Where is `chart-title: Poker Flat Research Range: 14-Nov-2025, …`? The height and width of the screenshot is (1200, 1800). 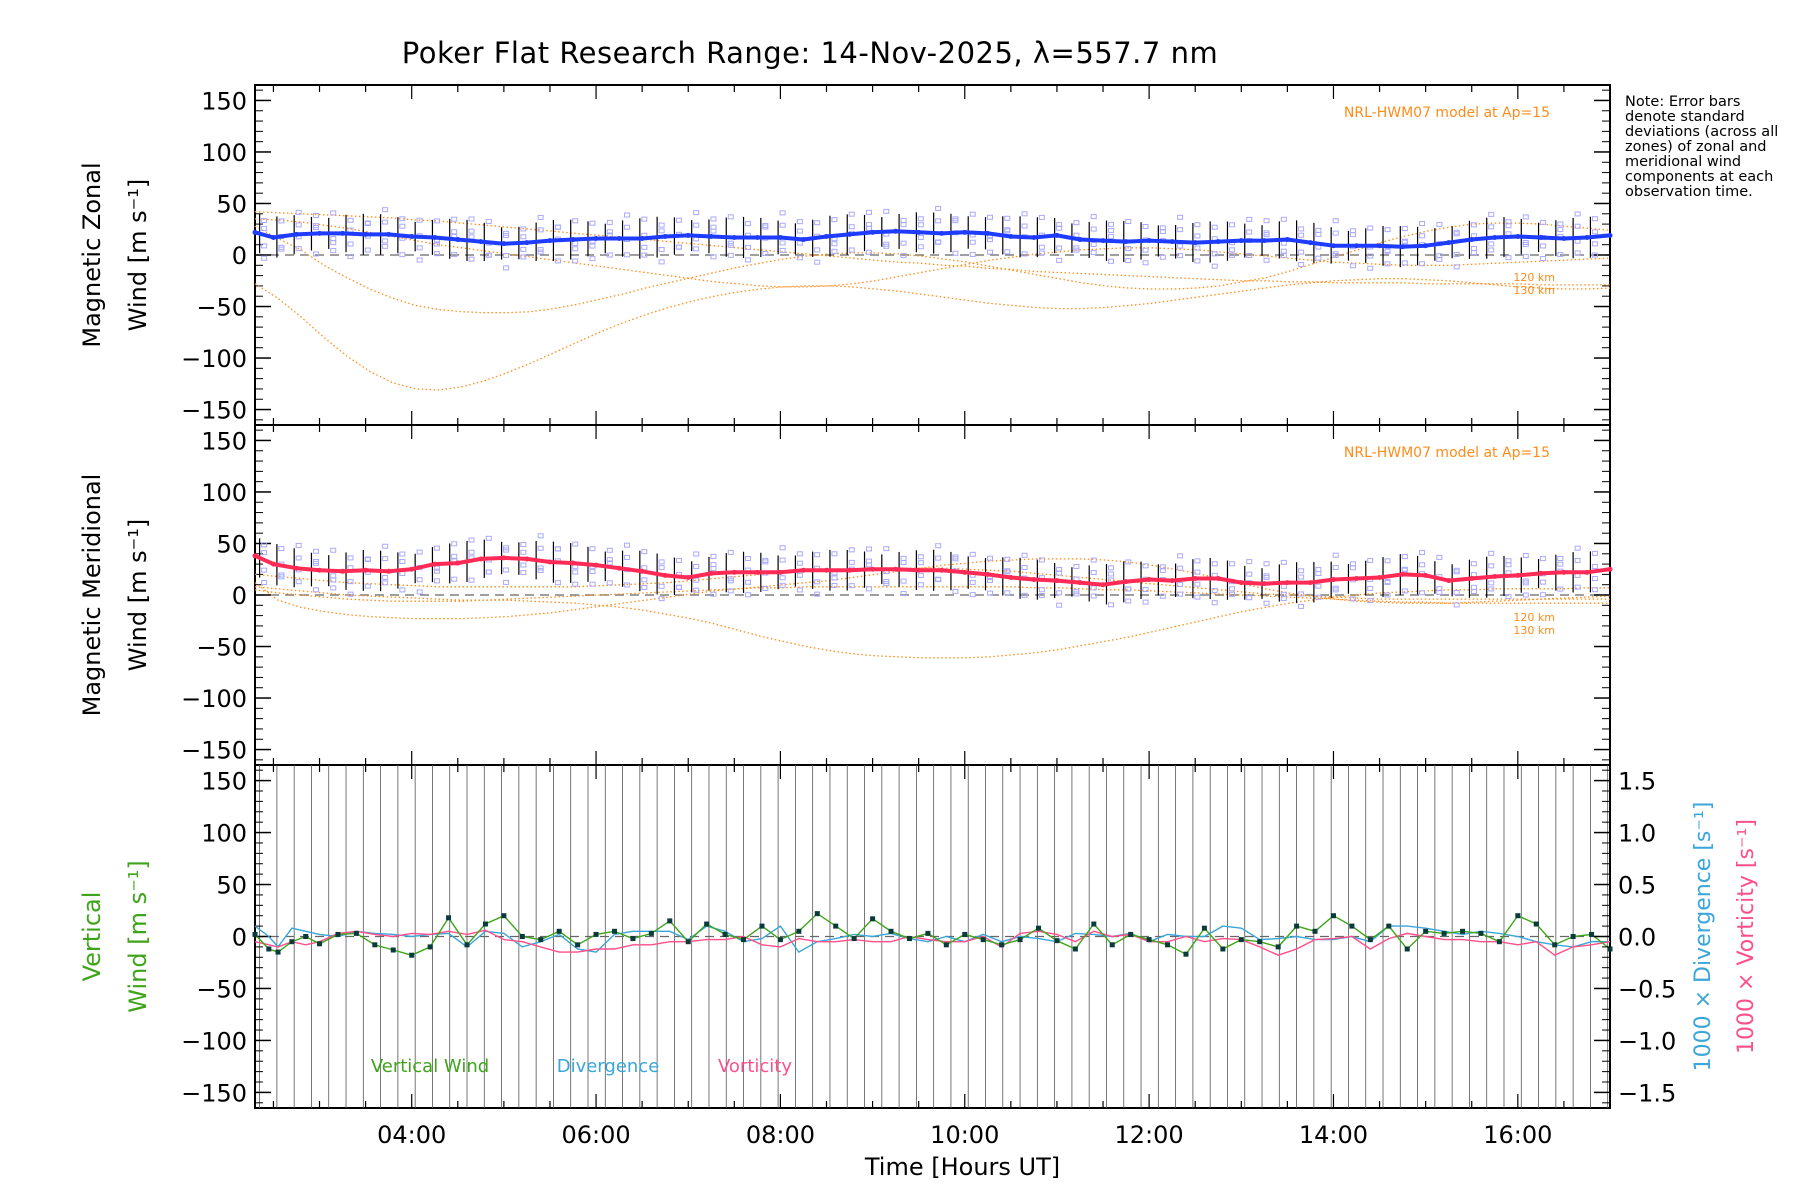
chart-title: Poker Flat Research Range: 14-Nov-2025, … is located at coordinates (810, 53).